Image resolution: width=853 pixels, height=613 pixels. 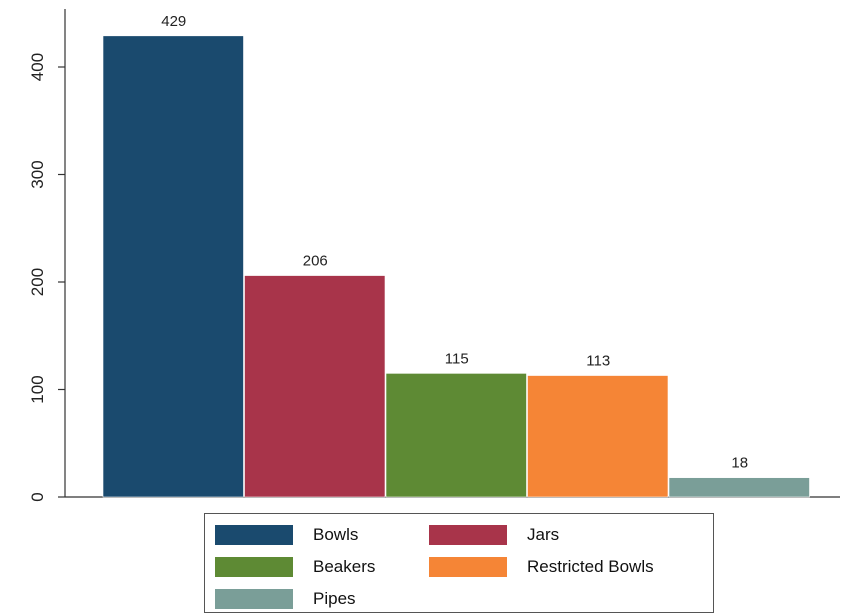 What do you see at coordinates (457, 358) in the screenshot?
I see `data-label: 115` at bounding box center [457, 358].